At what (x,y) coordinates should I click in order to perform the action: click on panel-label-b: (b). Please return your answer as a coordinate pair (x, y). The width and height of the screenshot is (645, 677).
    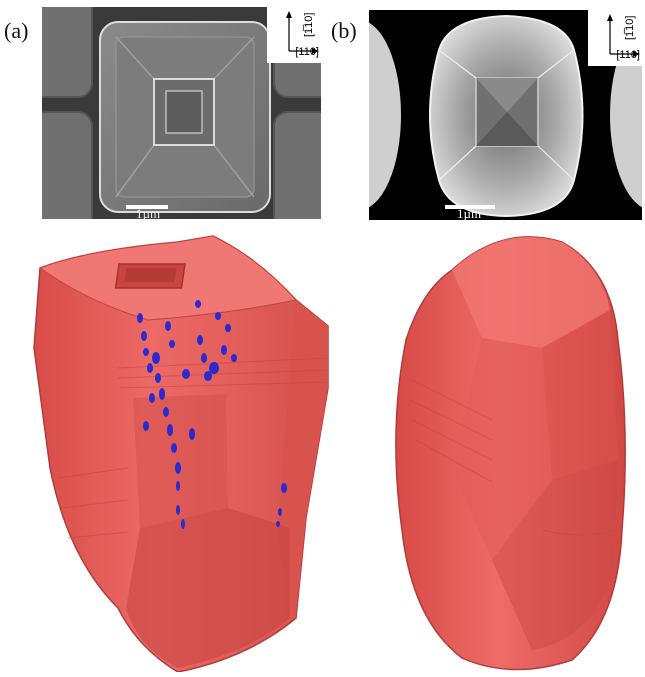
    Looking at the image, I should click on (344, 30).